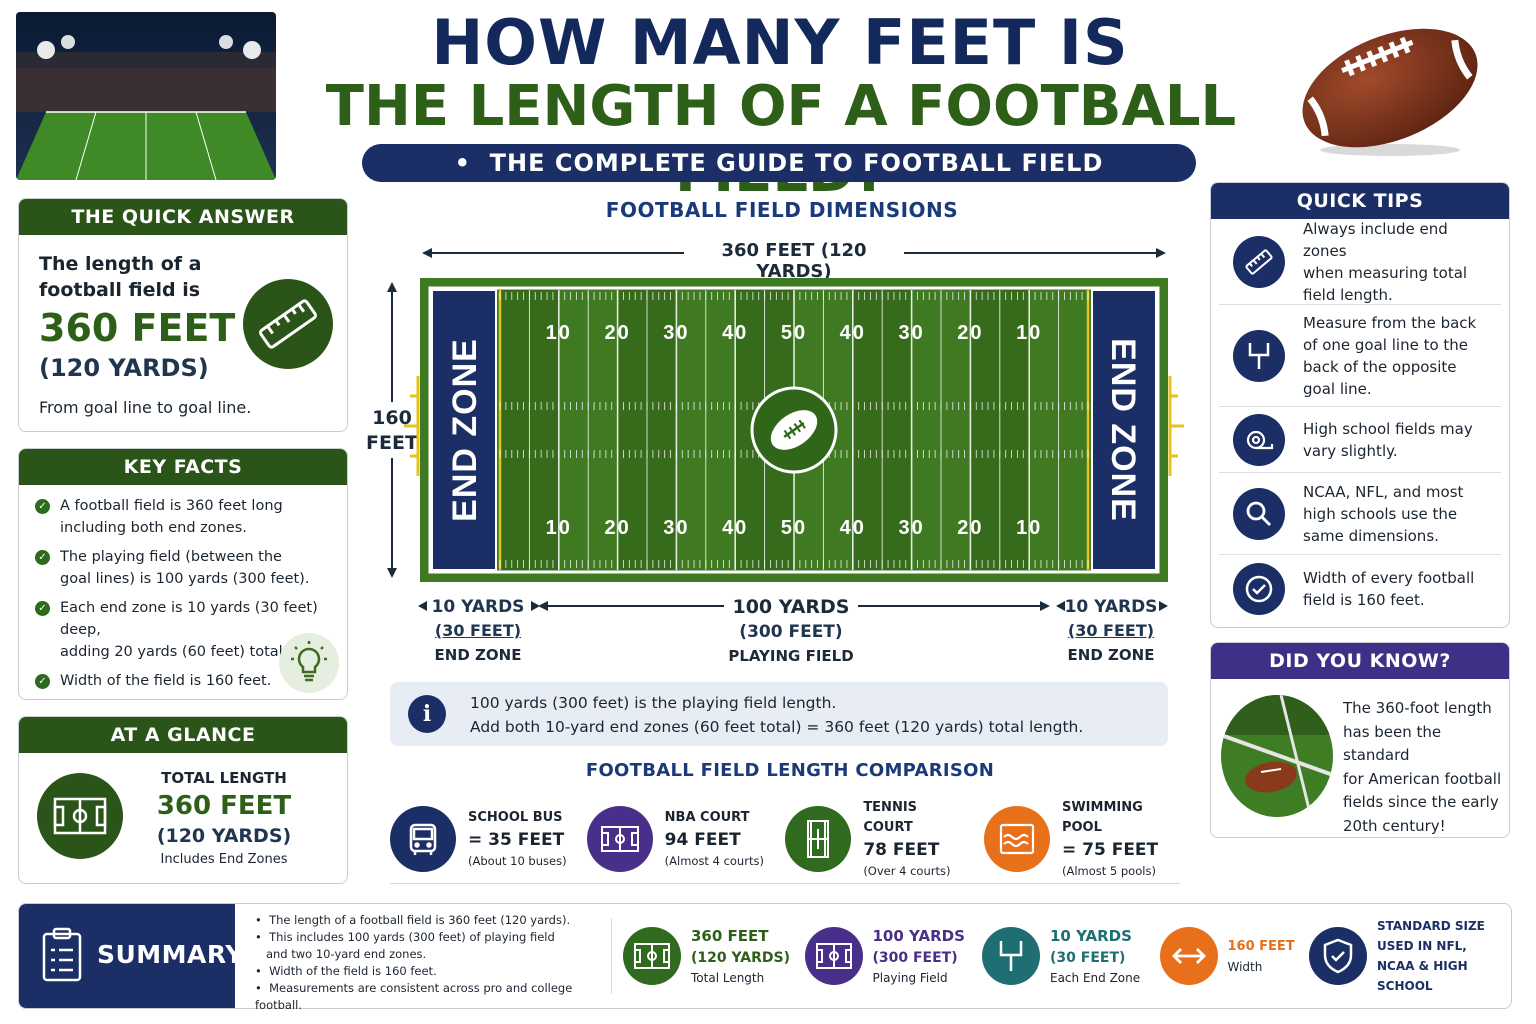 This screenshot has width=1536, height=1024. I want to click on center-feet: (300 FEET), so click(791, 632).